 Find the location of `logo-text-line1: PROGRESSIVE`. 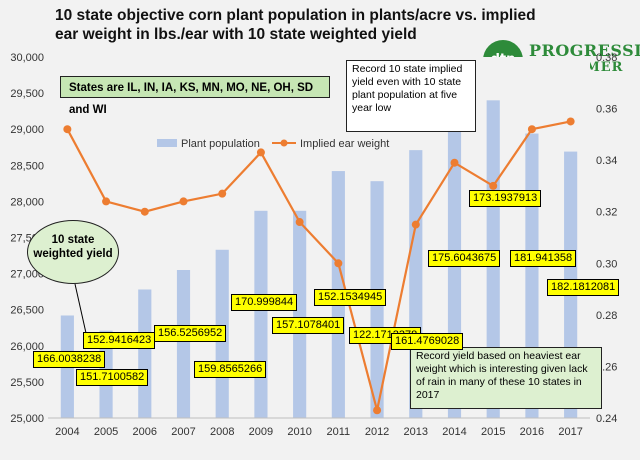

logo-text-line1: PROGRESSIVE is located at coordinates (584, 50).